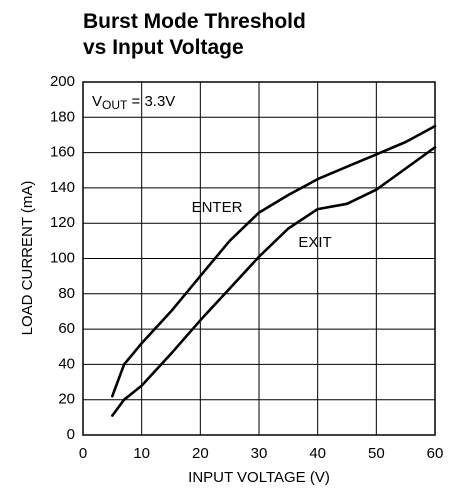  I want to click on chart-title: Burst Mode Threshold, so click(194, 21).